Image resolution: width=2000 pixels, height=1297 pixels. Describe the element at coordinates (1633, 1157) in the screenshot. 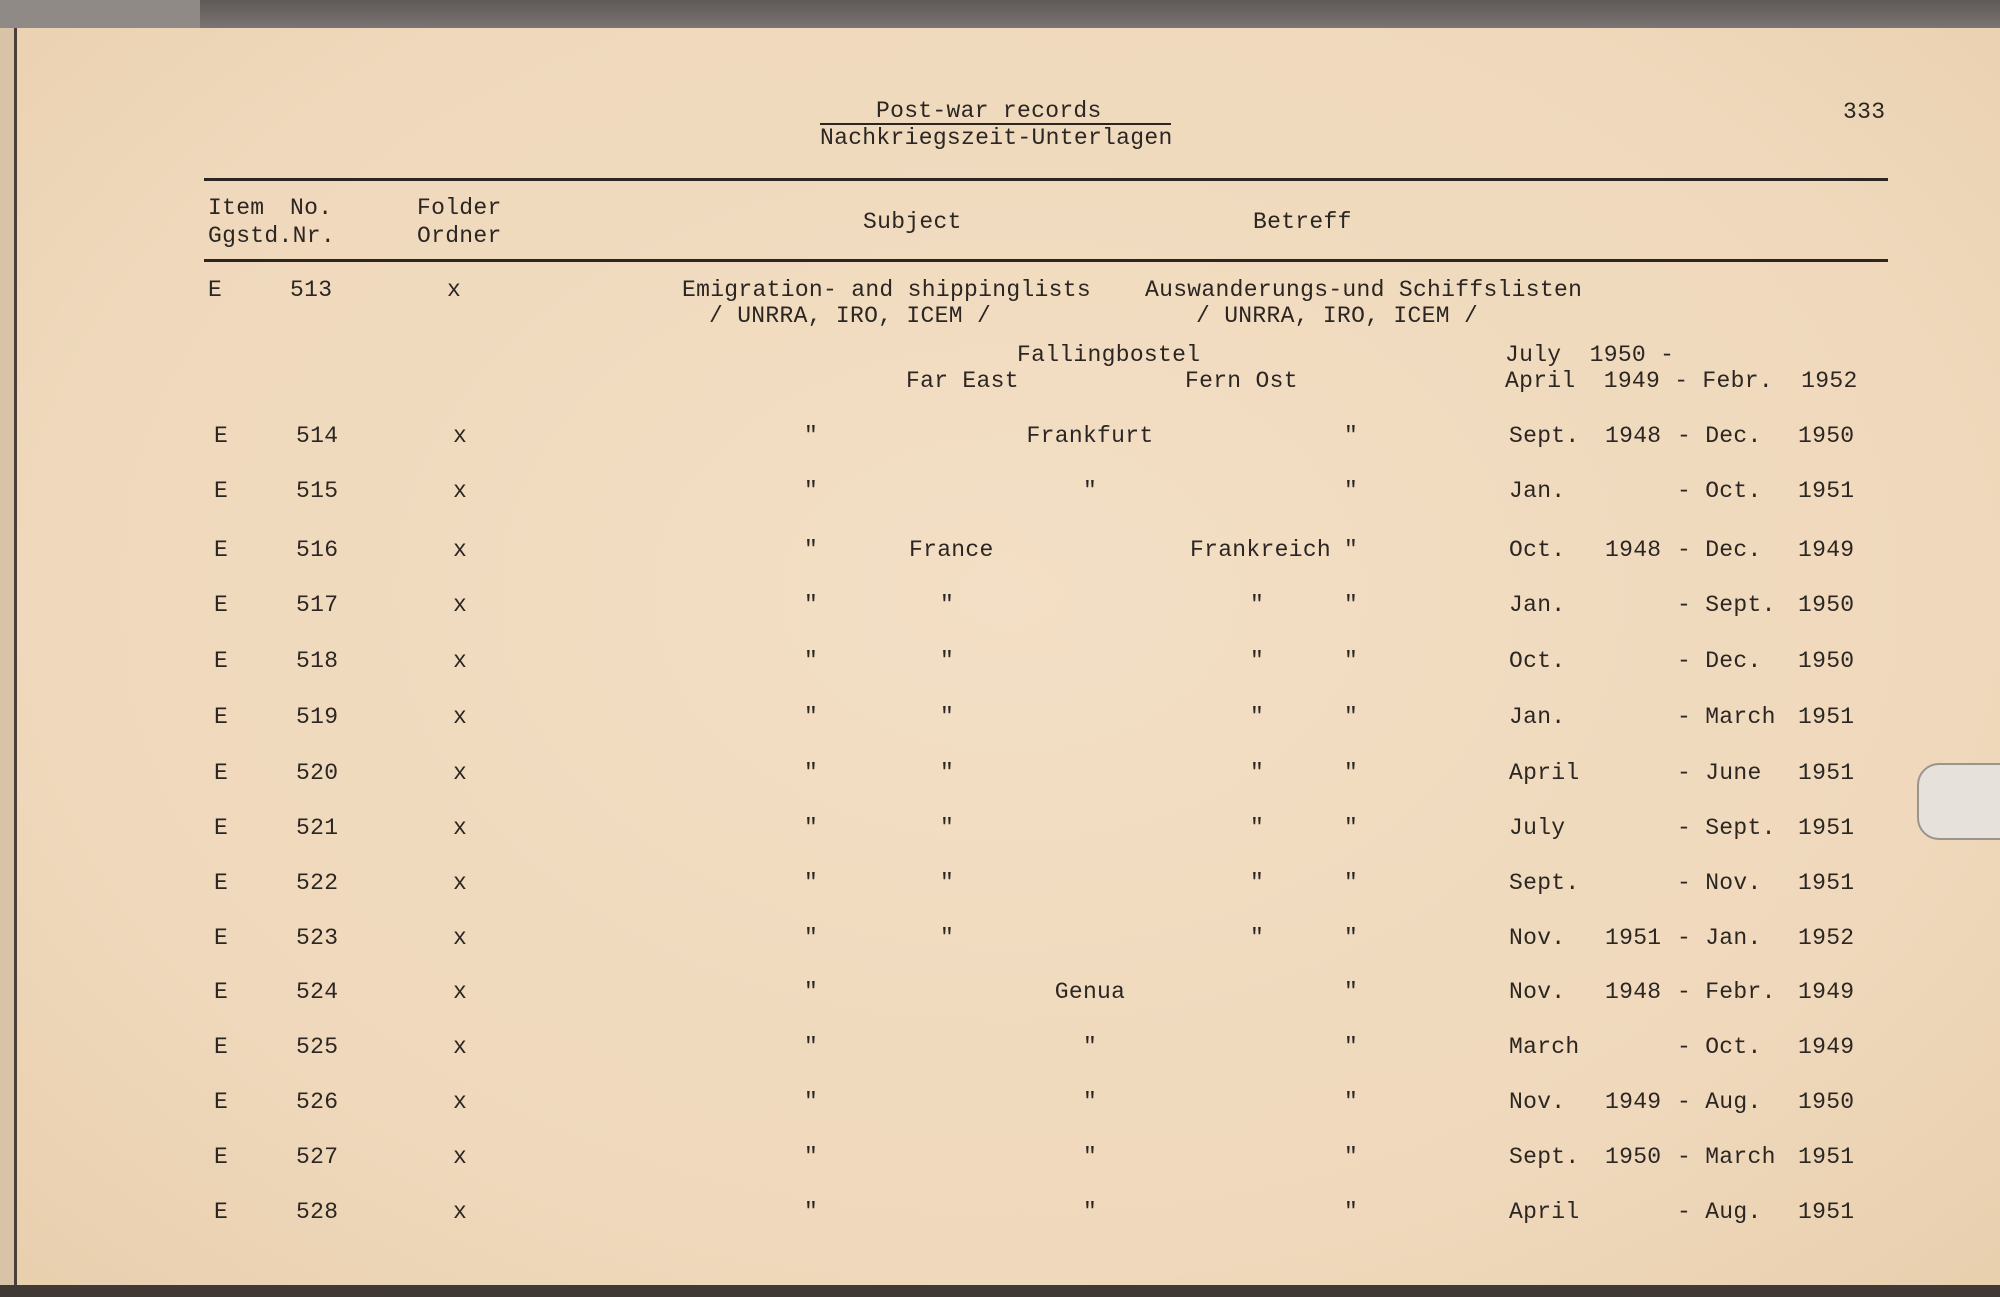

I see `cell-from-y: 1950` at that location.